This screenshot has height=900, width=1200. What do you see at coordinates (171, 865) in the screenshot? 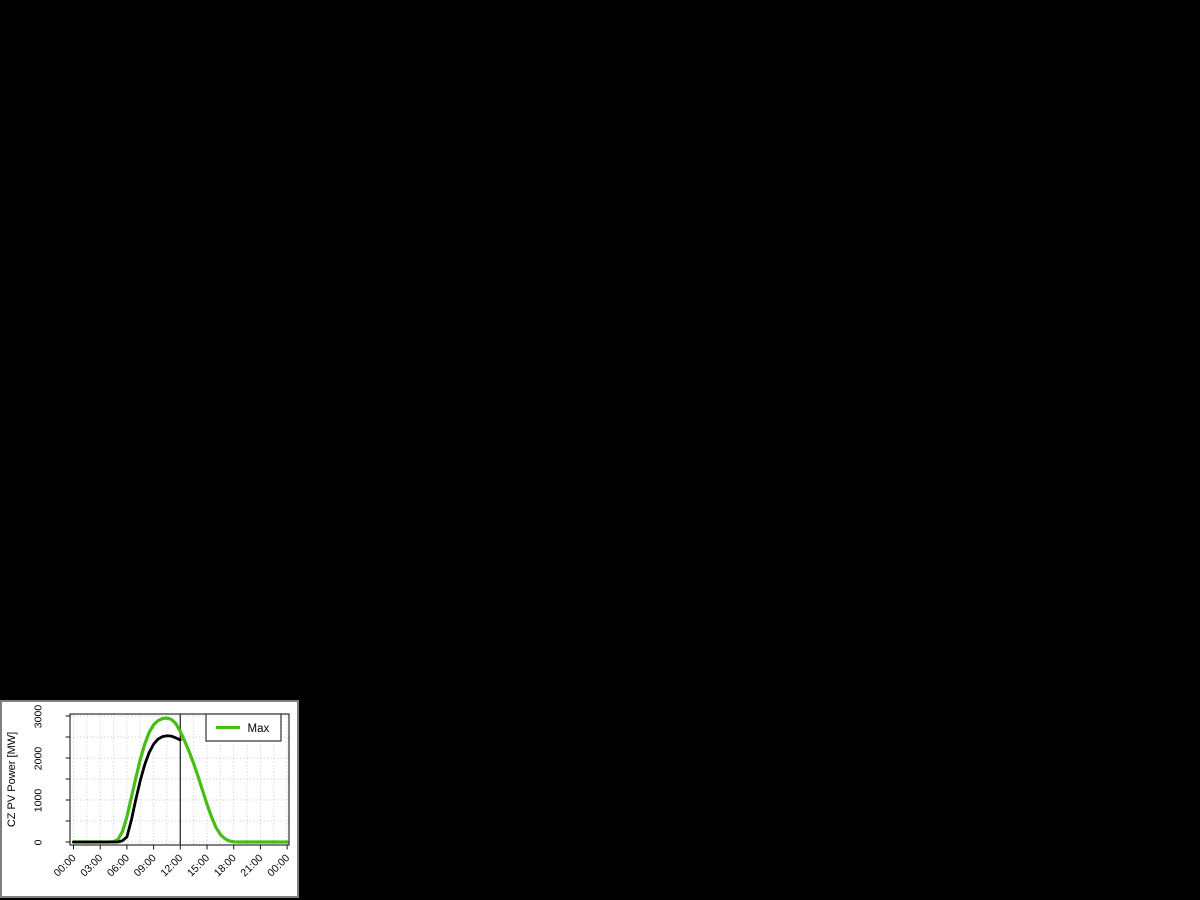
I see `x-axis-tick-label: 12:00` at bounding box center [171, 865].